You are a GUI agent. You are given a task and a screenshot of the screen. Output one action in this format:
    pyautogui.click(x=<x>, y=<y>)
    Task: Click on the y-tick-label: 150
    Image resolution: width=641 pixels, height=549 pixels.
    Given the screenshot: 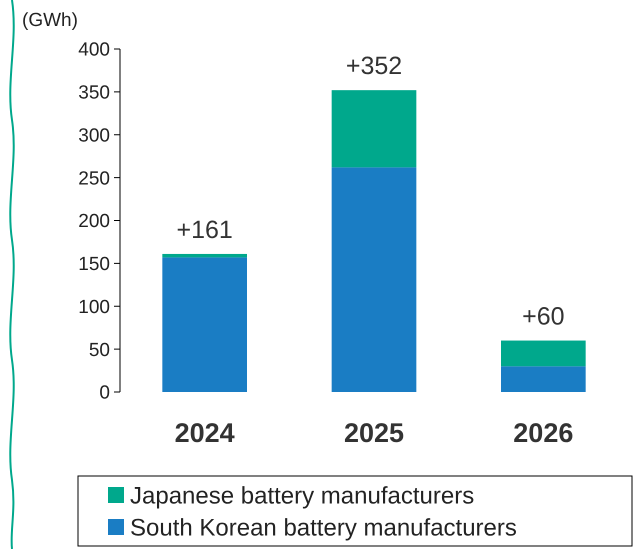 What is the action you would take?
    pyautogui.click(x=94, y=265)
    